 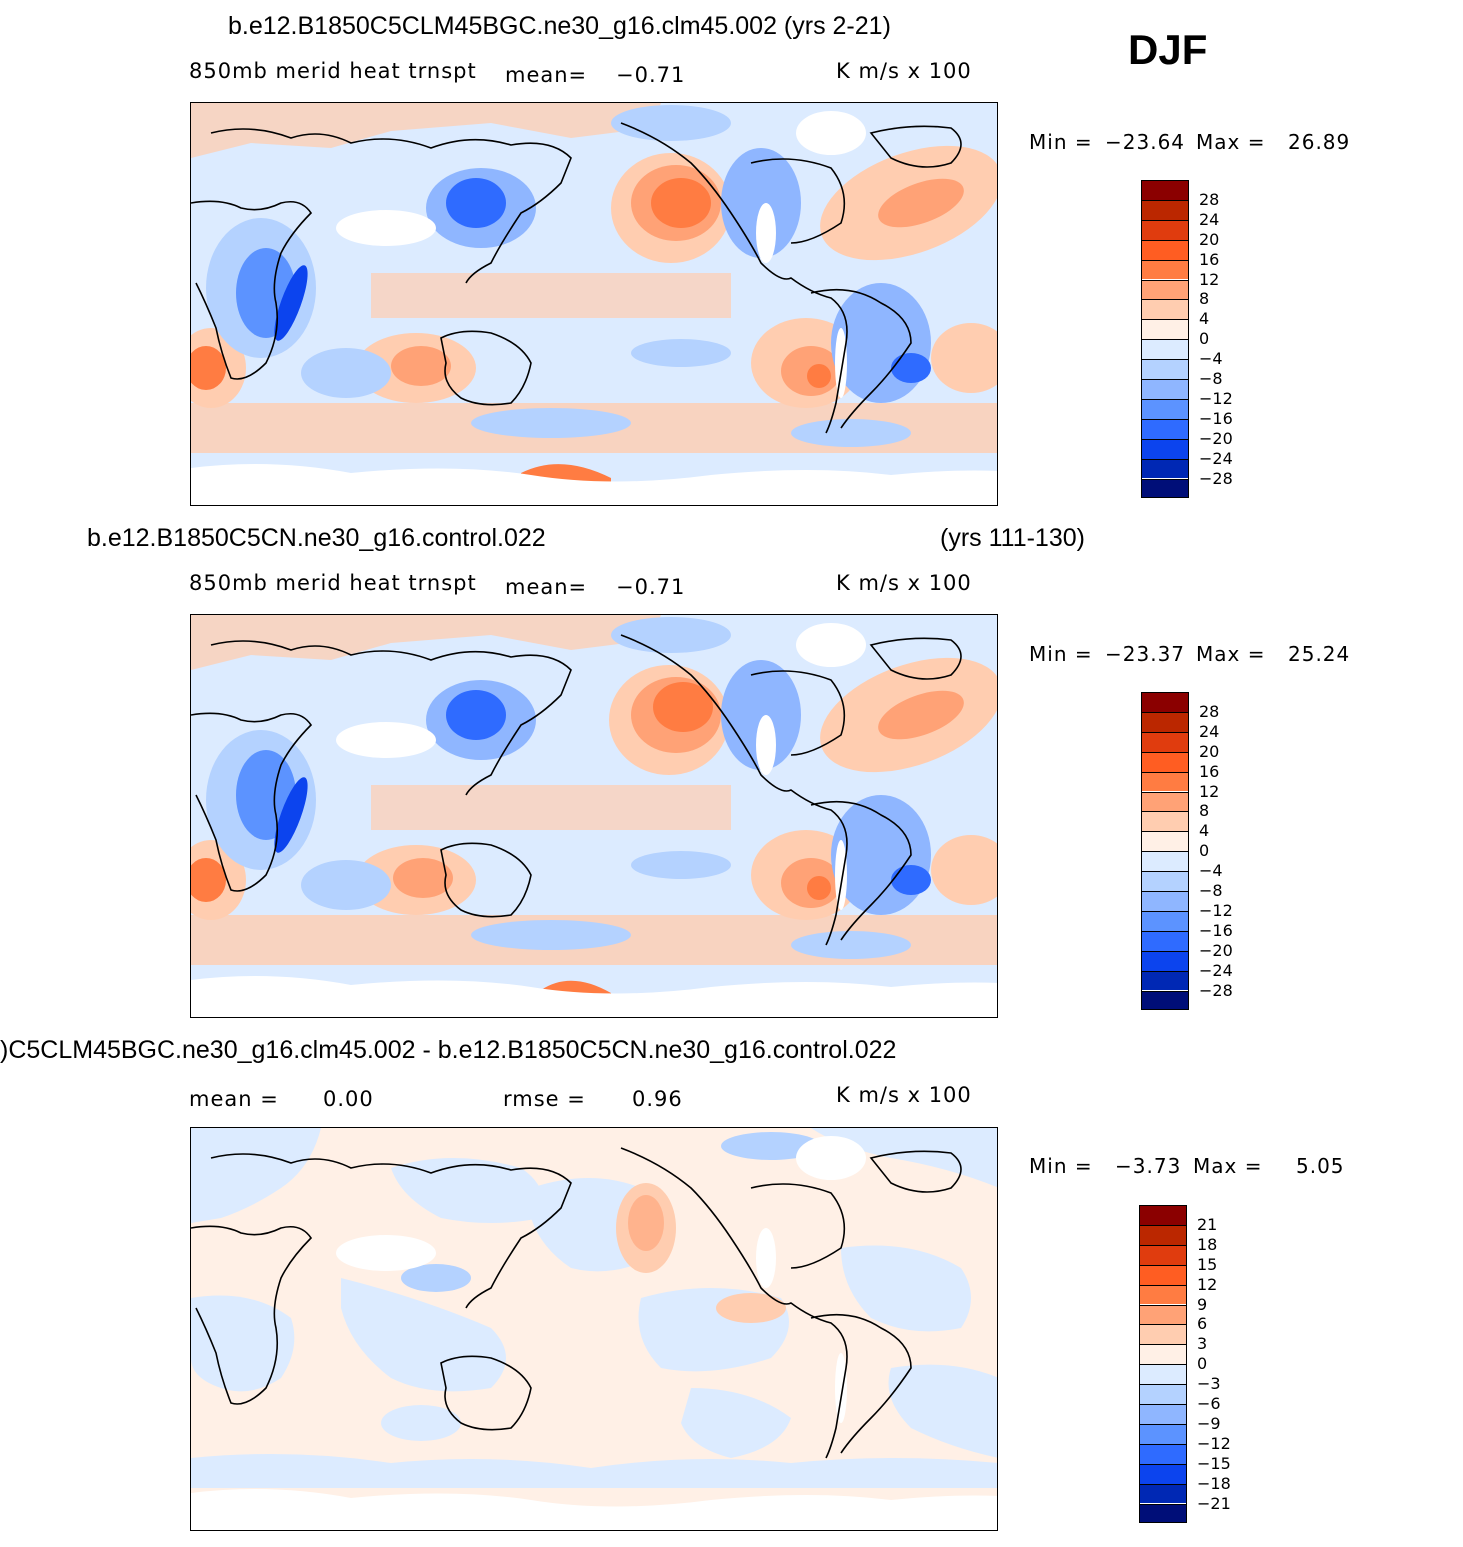 I want to click on panel2-masked-high-terrain, so click(x=601, y=766).